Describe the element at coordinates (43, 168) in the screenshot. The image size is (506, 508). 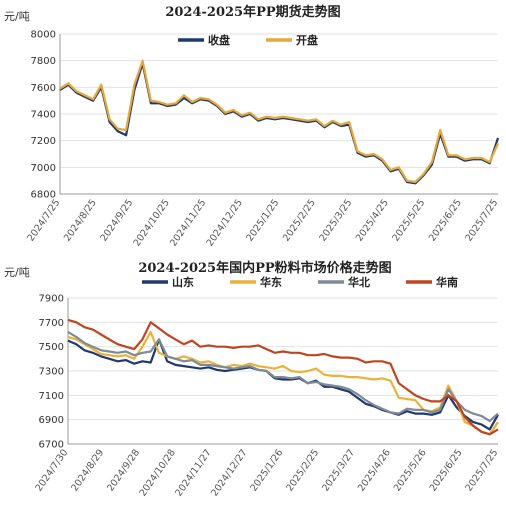
I see `y-tick-label: 7000` at that location.